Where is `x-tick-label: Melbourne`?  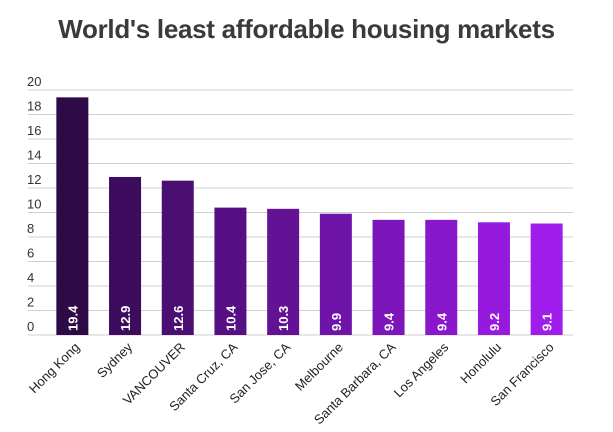
x-tick-label: Melbourne is located at coordinates (319, 367).